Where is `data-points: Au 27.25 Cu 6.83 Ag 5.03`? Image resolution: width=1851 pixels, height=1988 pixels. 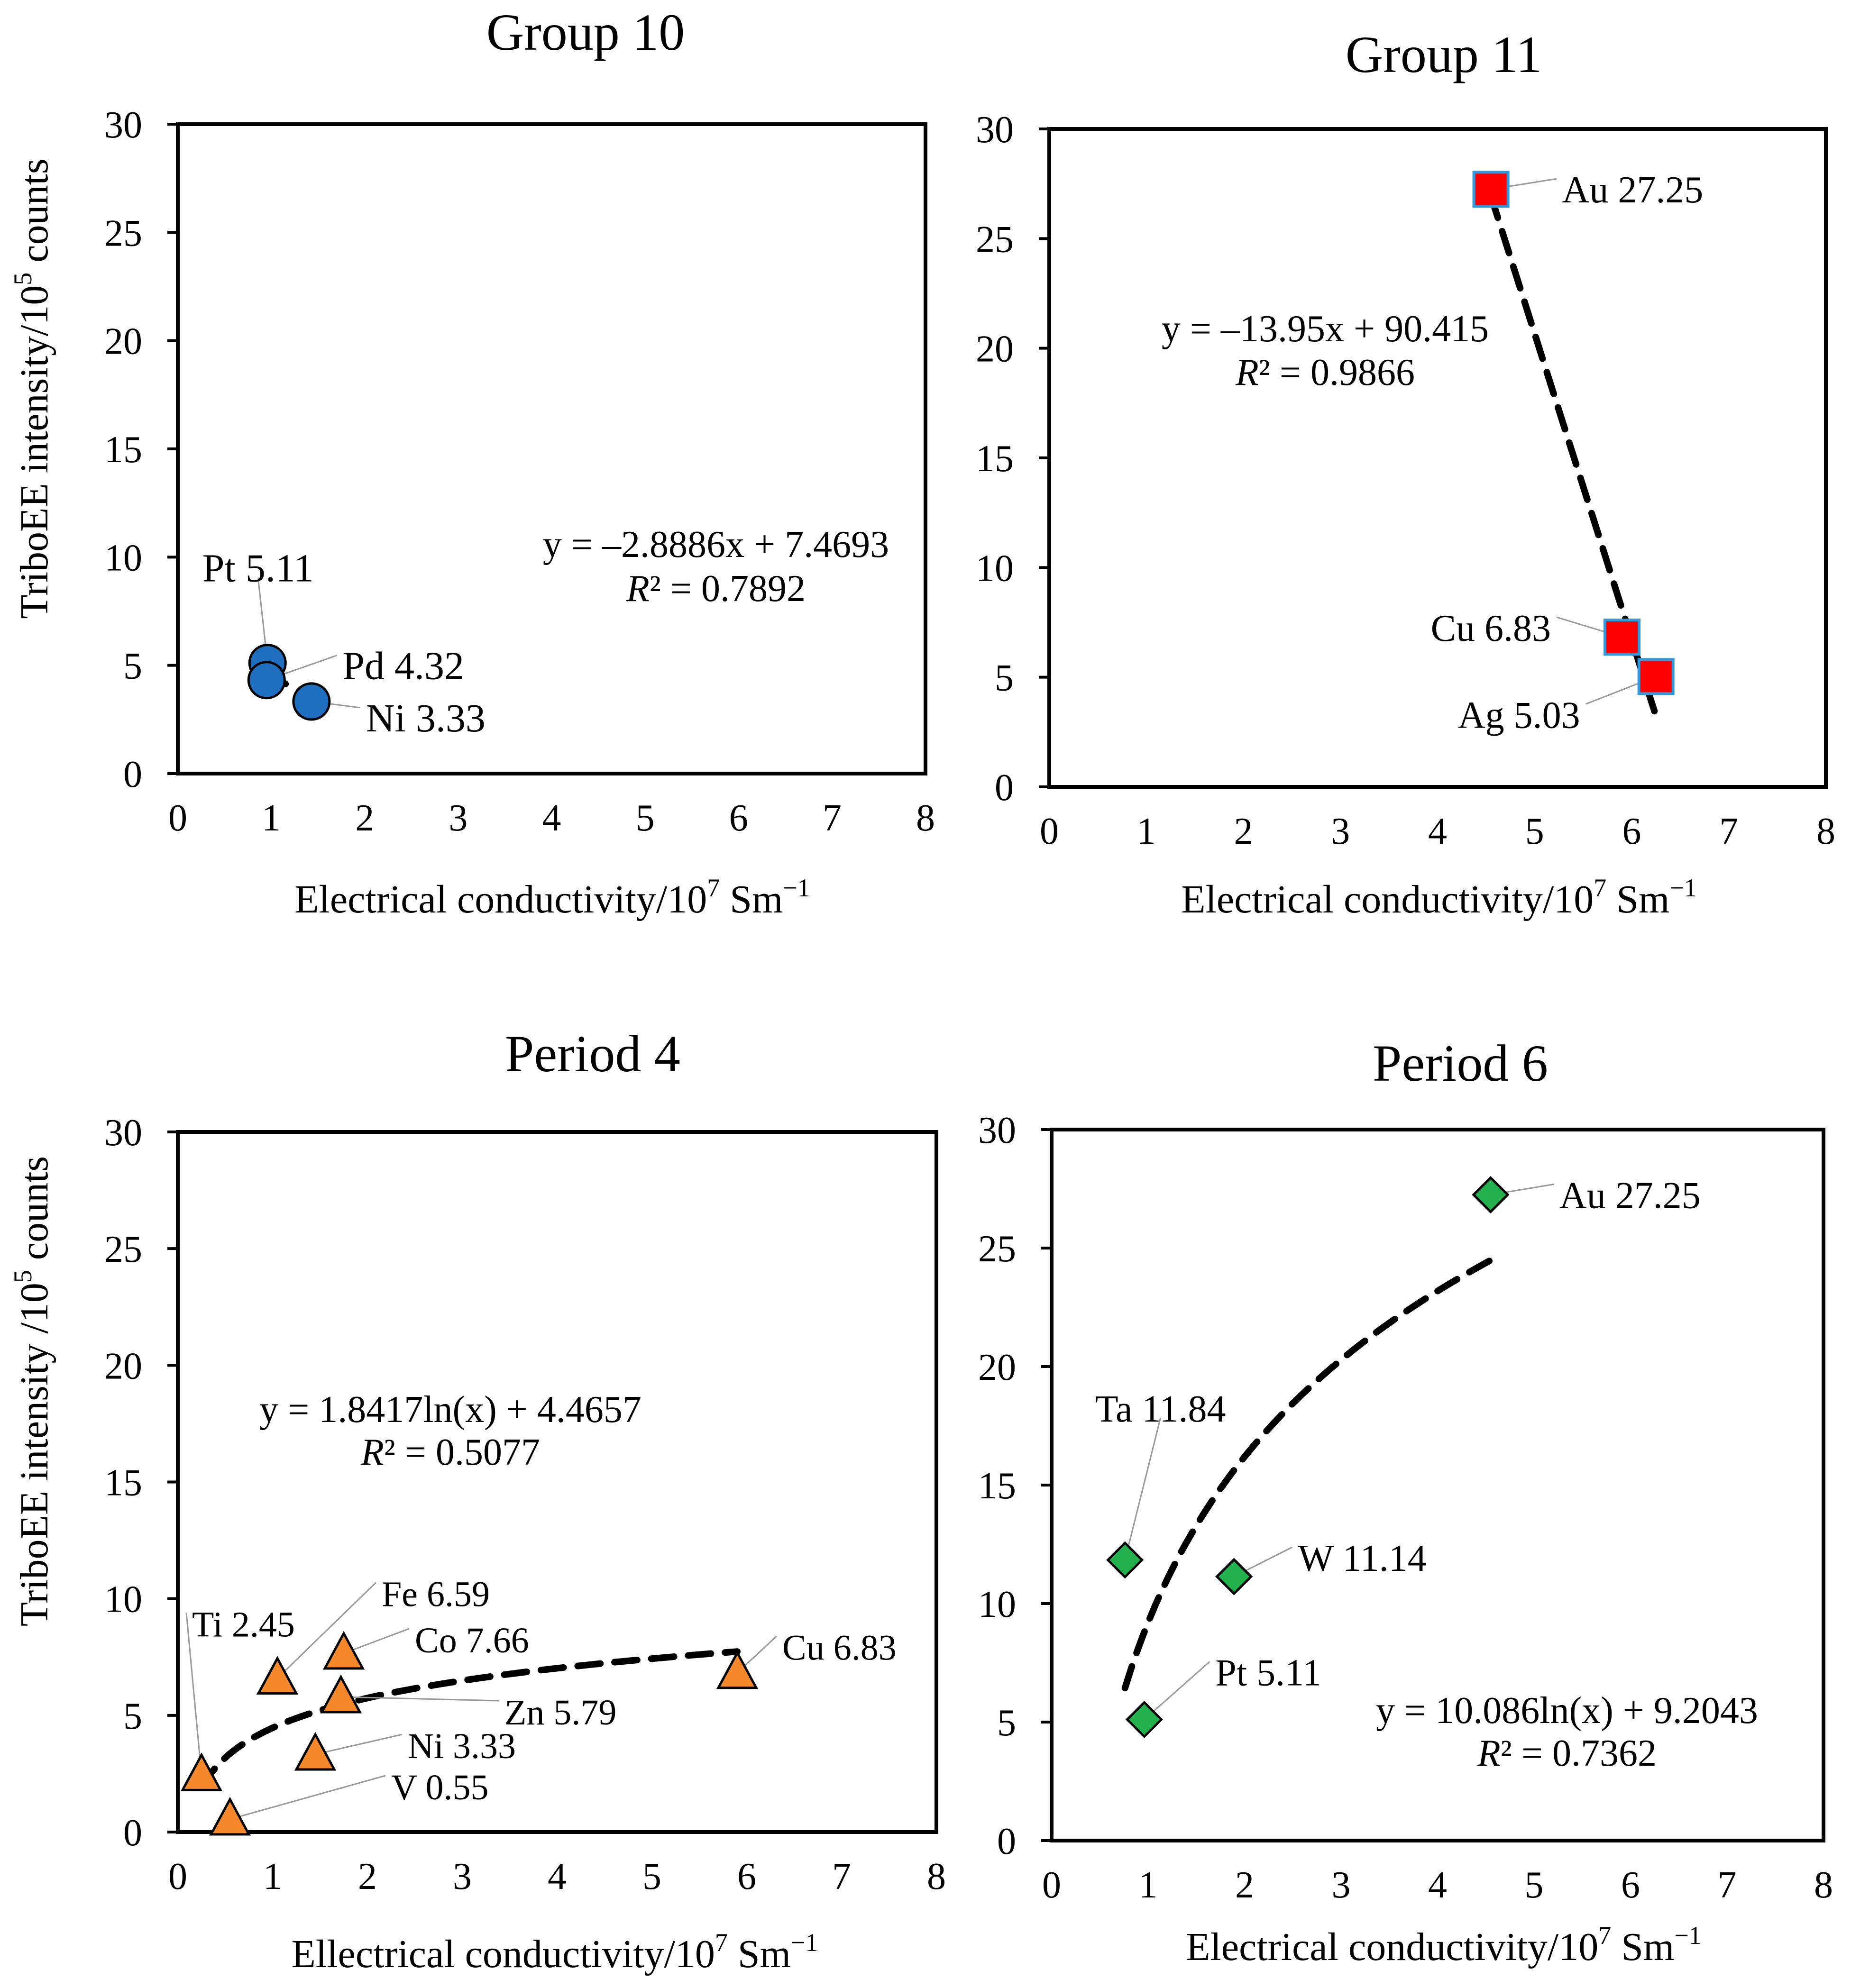 data-points: Au 27.25 Cu 6.83 Ag 5.03 is located at coordinates (1568, 452).